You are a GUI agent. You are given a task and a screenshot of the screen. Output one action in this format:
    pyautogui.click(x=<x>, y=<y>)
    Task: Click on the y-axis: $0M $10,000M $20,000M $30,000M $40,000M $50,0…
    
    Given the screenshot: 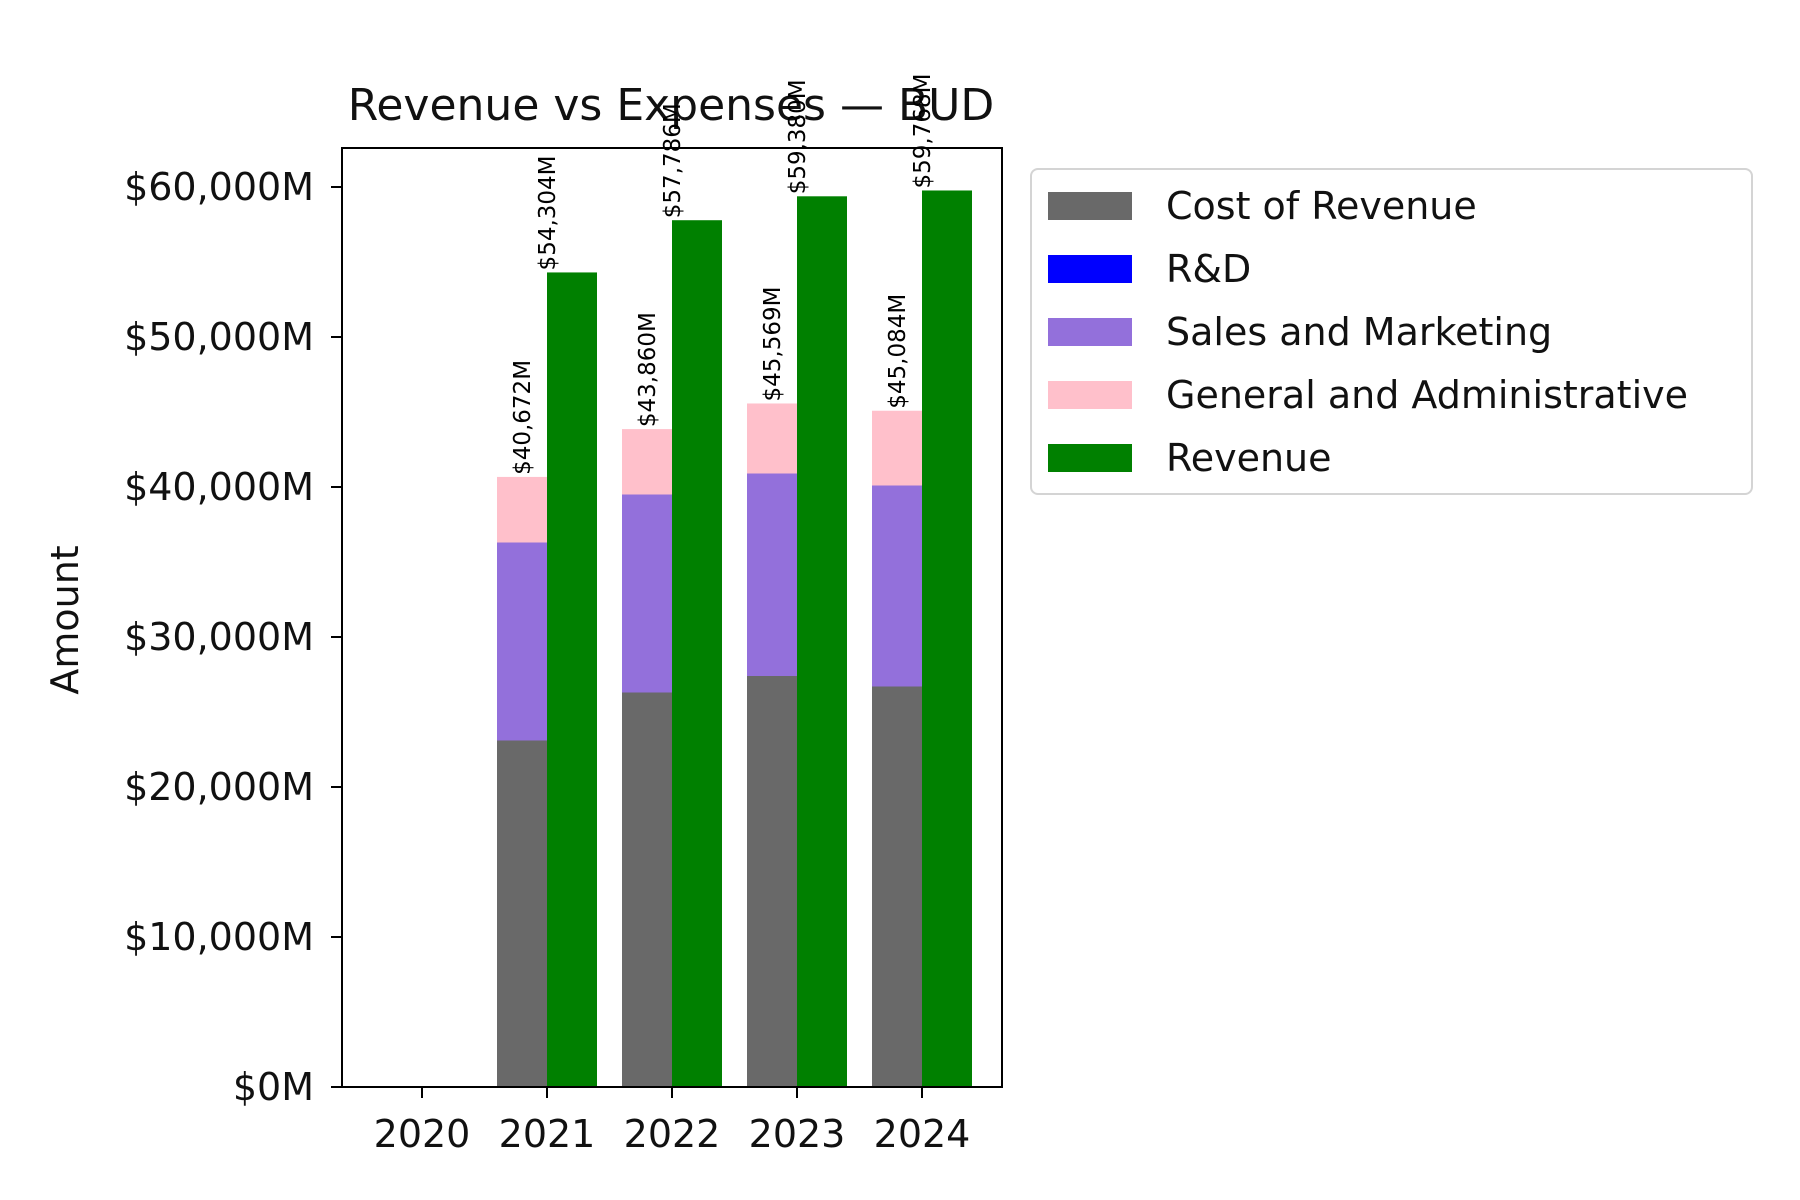 What is the action you would take?
    pyautogui.click(x=233, y=637)
    